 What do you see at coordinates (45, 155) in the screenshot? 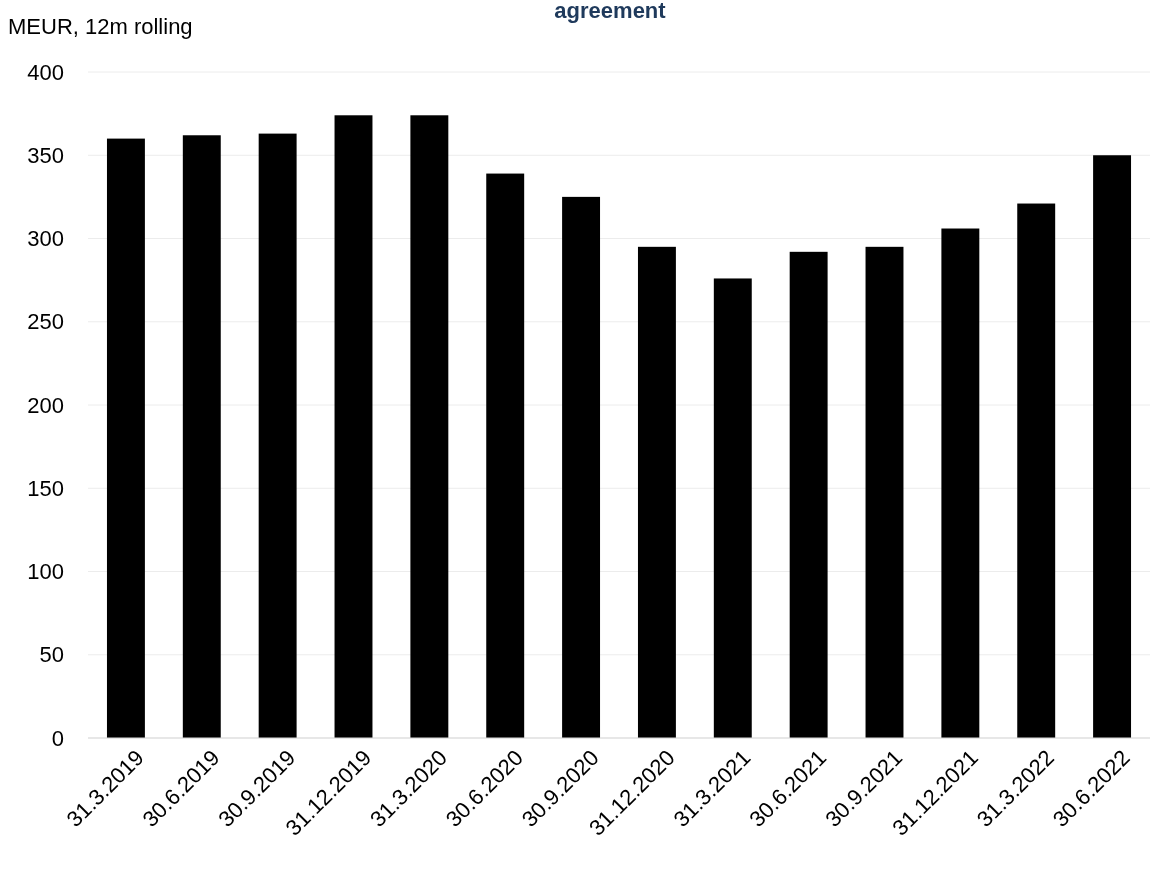
I see `y-tick-label: 350` at bounding box center [45, 155].